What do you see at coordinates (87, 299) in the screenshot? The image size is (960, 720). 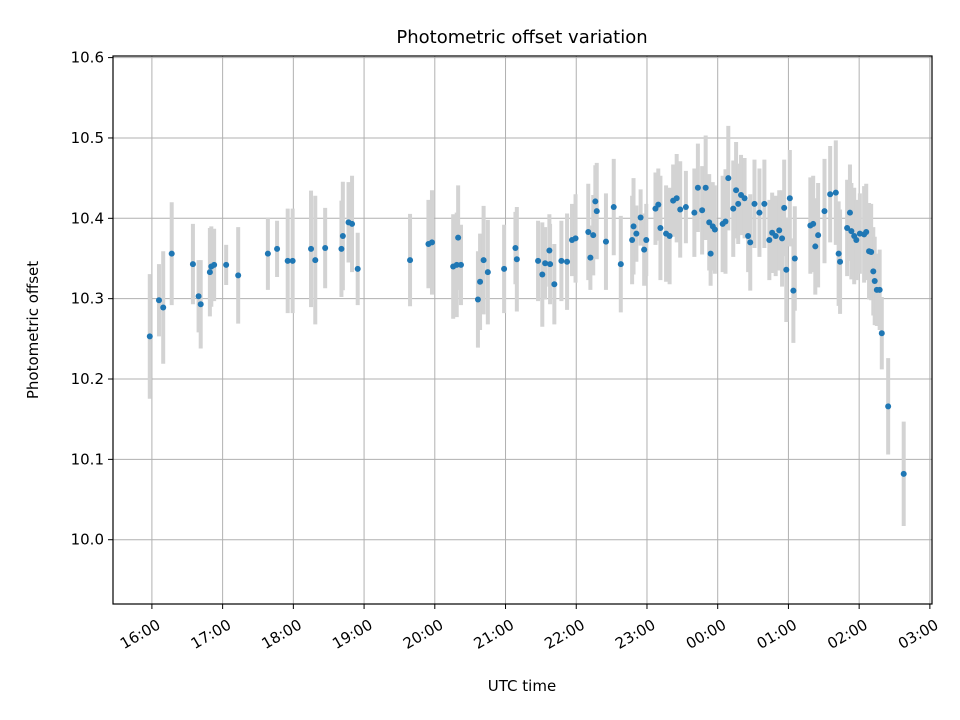 I see `y-tick-label: 10.3` at bounding box center [87, 299].